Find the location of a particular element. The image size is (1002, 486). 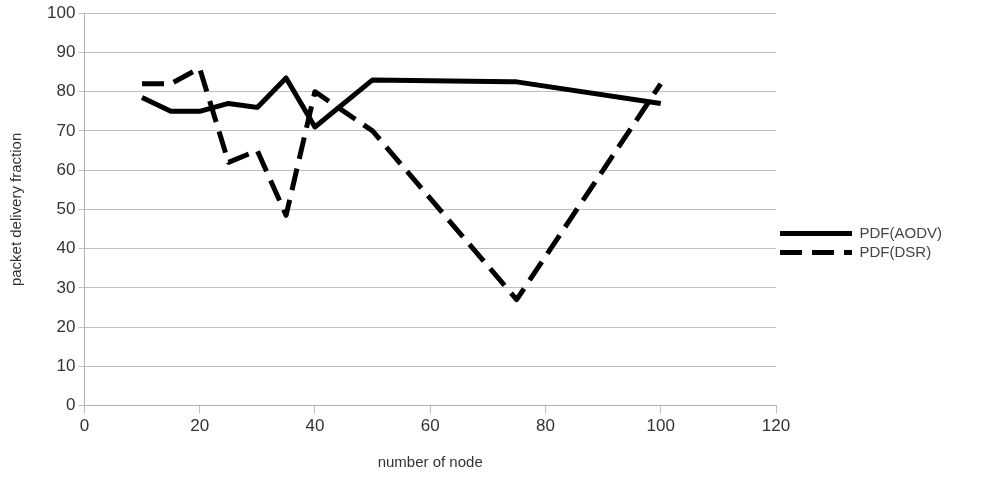

x-tick-label: 120 is located at coordinates (776, 426).